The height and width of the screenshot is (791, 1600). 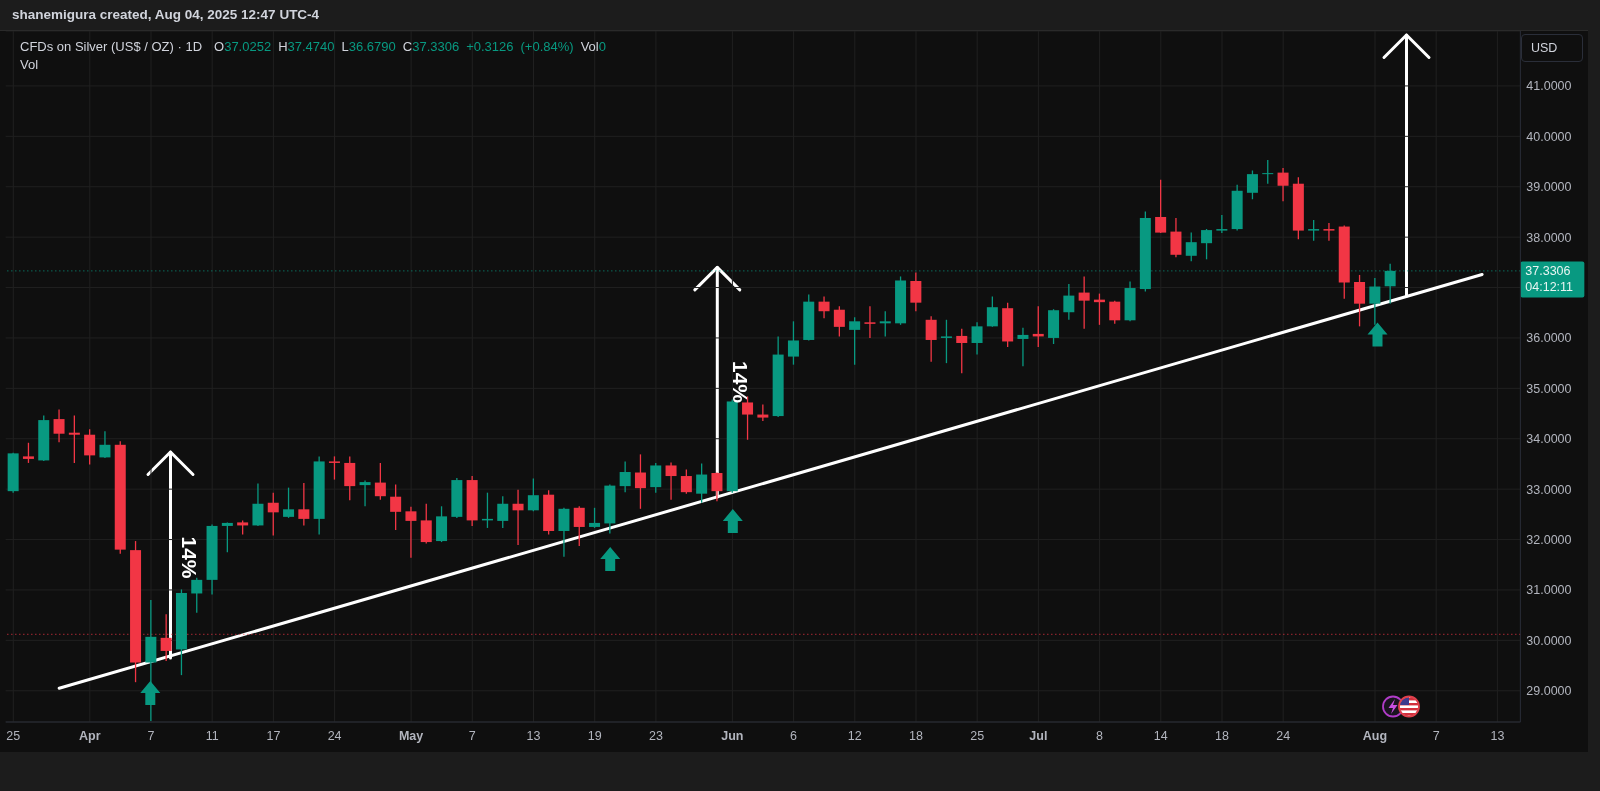 I want to click on x-tick-label: Jul, so click(x=1038, y=735).